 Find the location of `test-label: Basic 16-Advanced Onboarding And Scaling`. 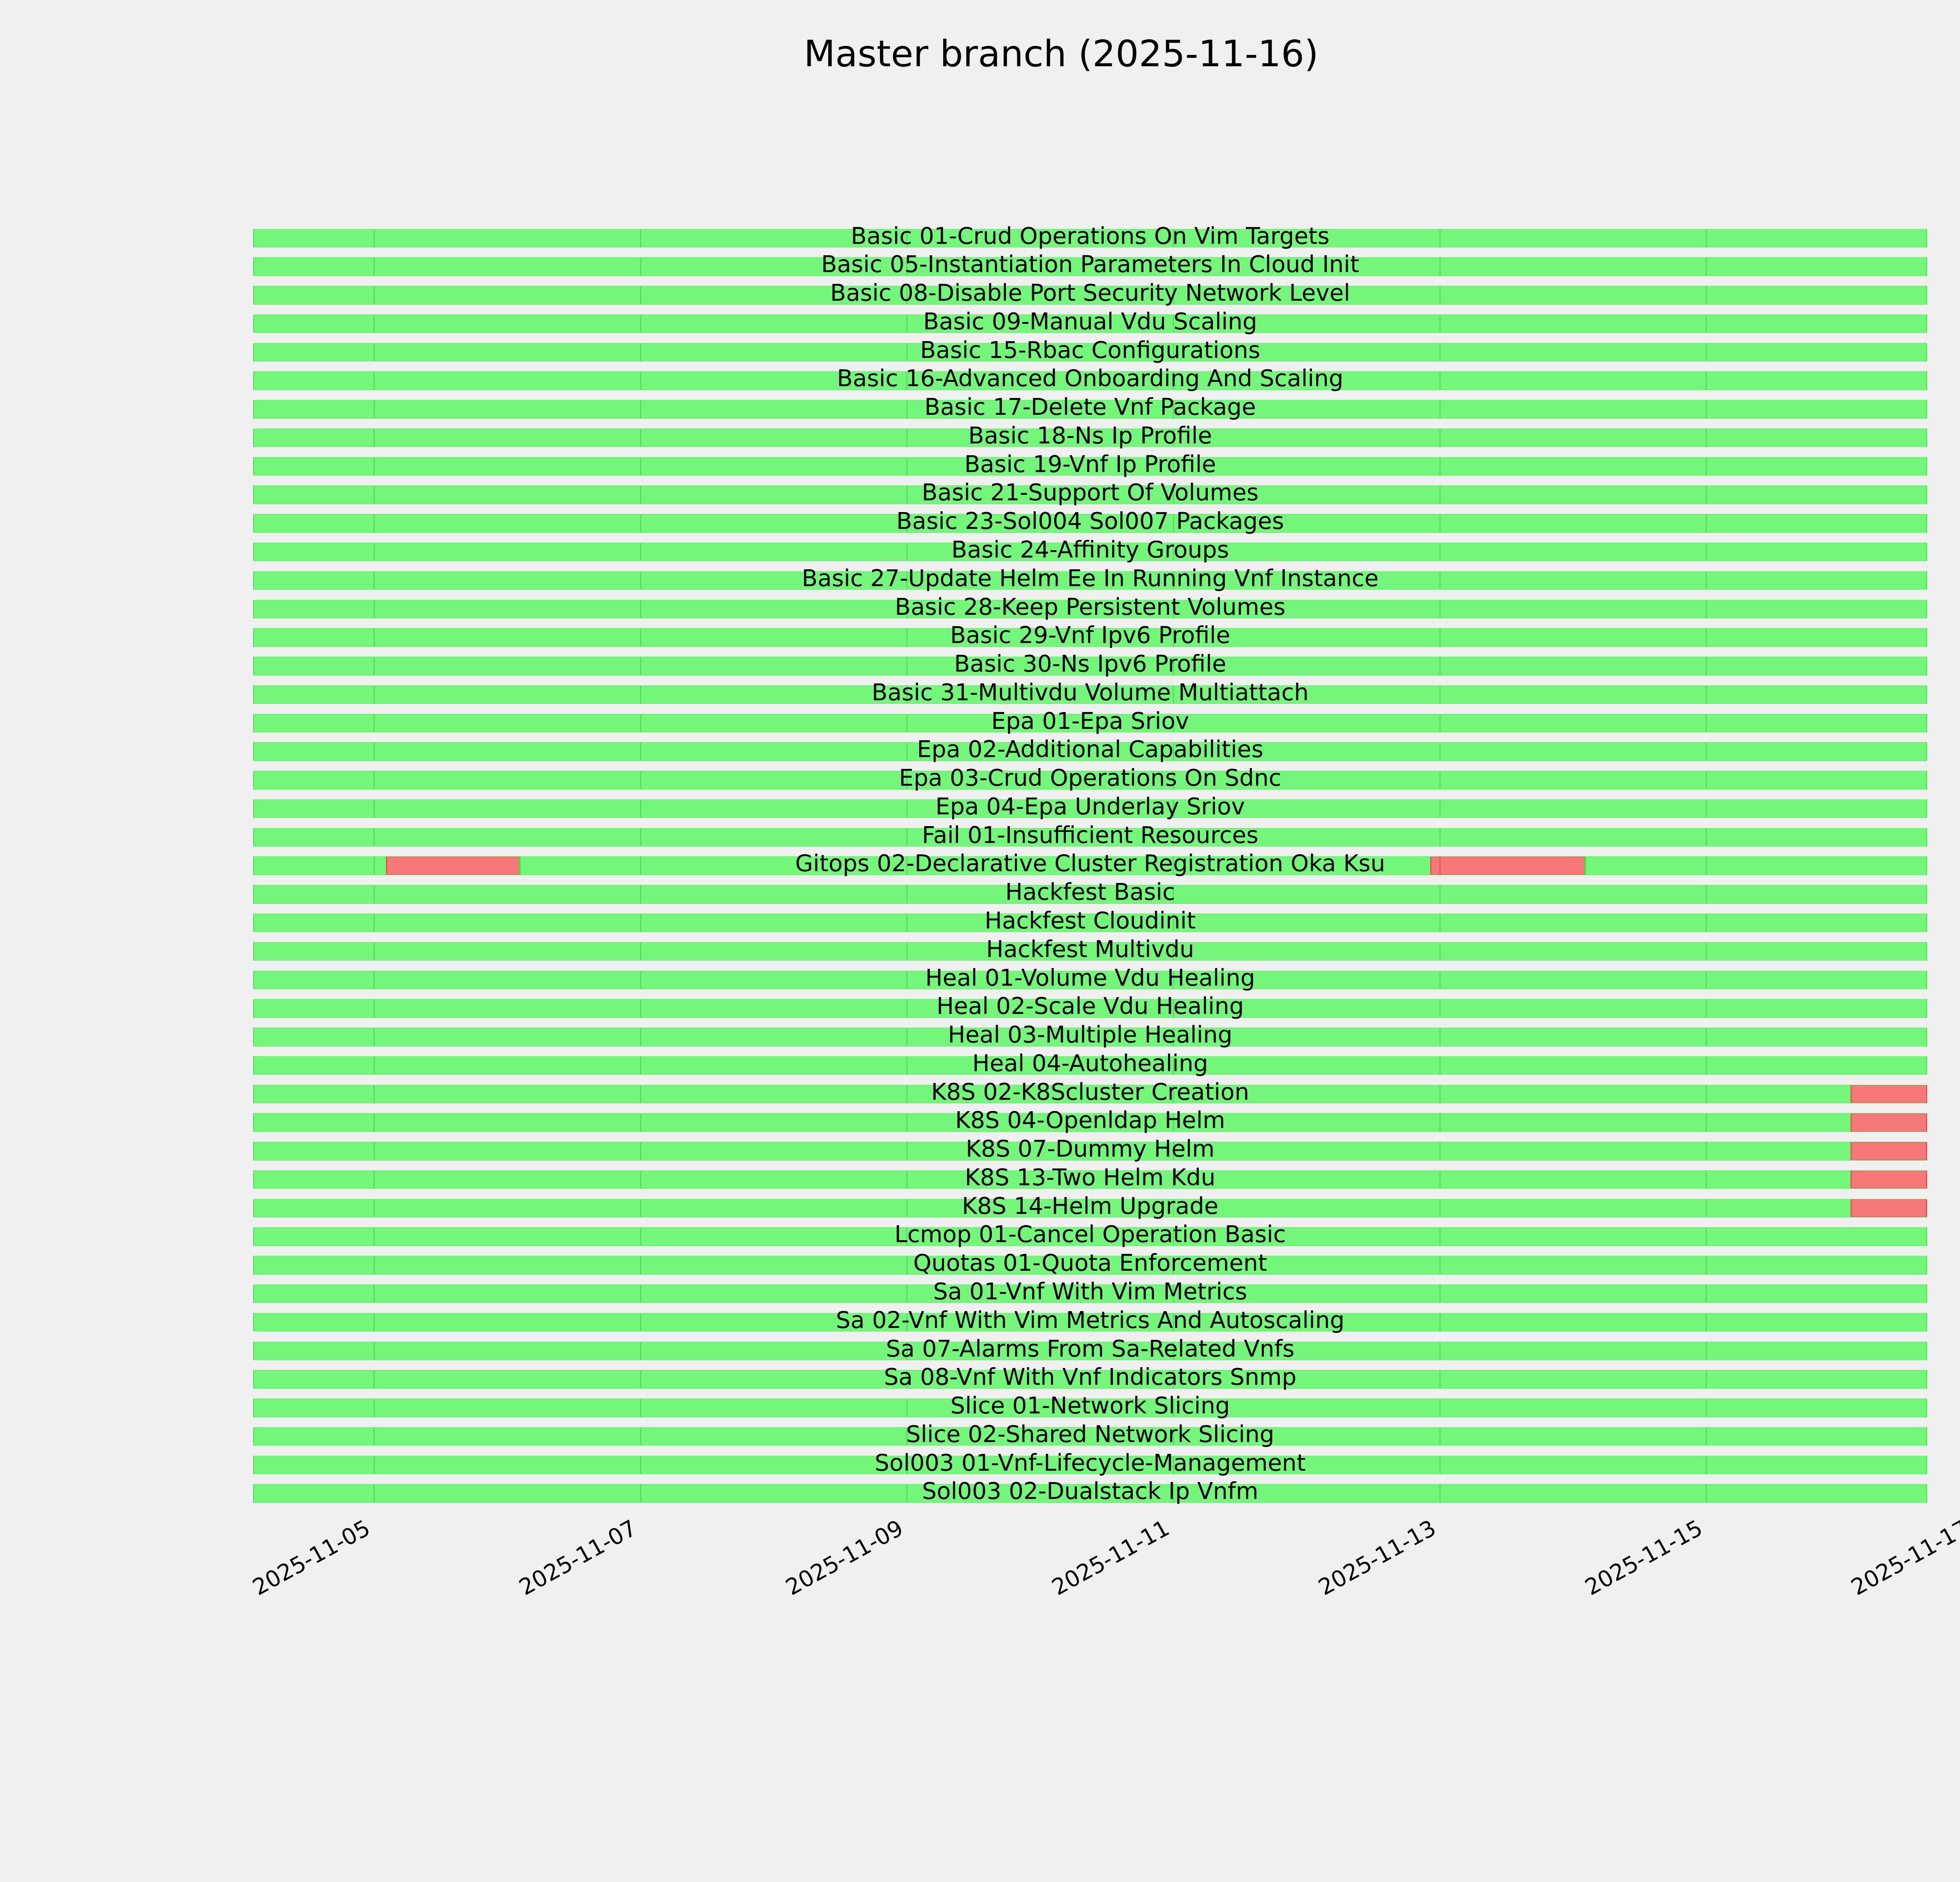

test-label: Basic 16-Advanced Onboarding And Scaling is located at coordinates (1090, 378).